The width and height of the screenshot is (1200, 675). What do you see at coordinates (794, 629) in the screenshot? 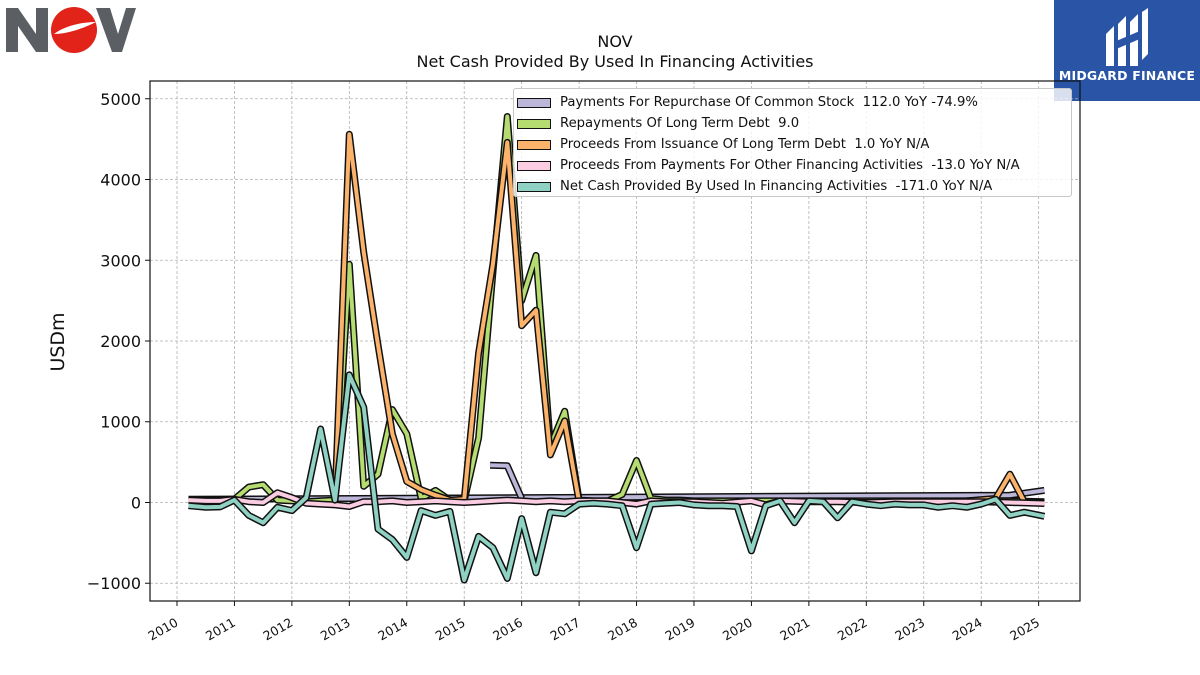
I see `x-tick-label: 2021` at bounding box center [794, 629].